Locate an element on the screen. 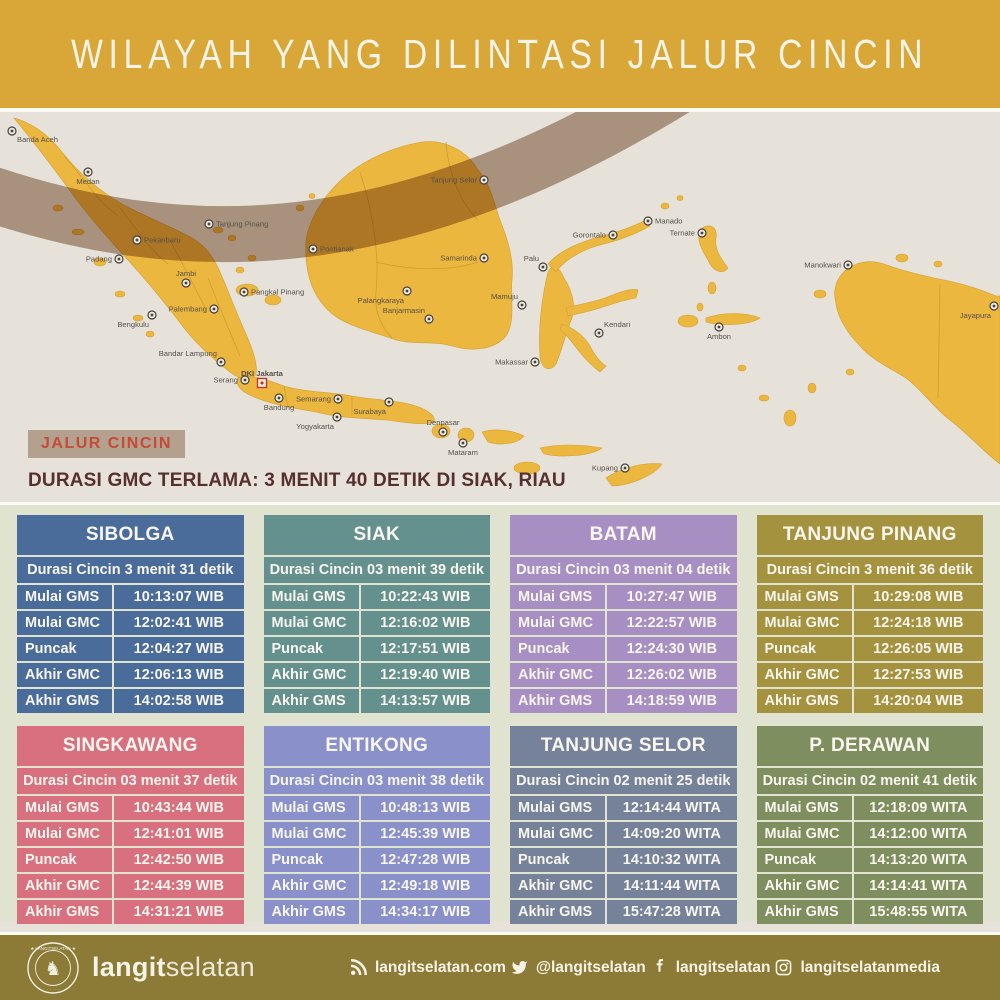  city-marker-bandung: Bandung is located at coordinates (279, 402).